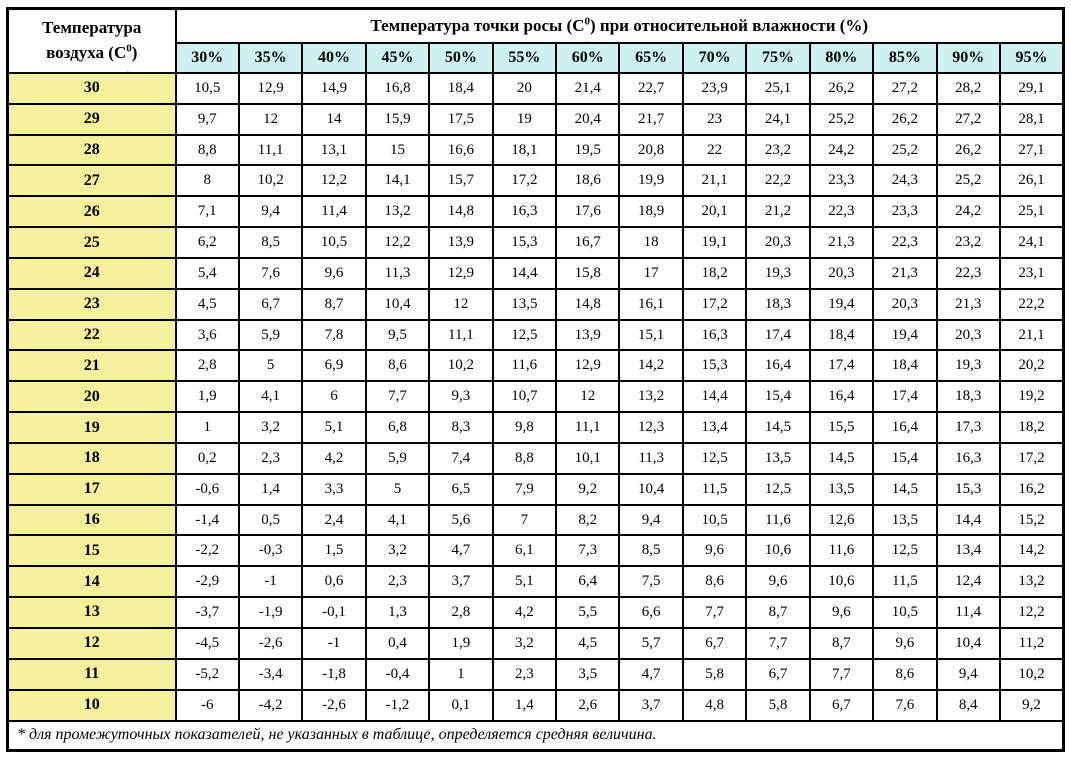  What do you see at coordinates (461, 520) in the screenshot?
I see `value-cell: 5,6` at bounding box center [461, 520].